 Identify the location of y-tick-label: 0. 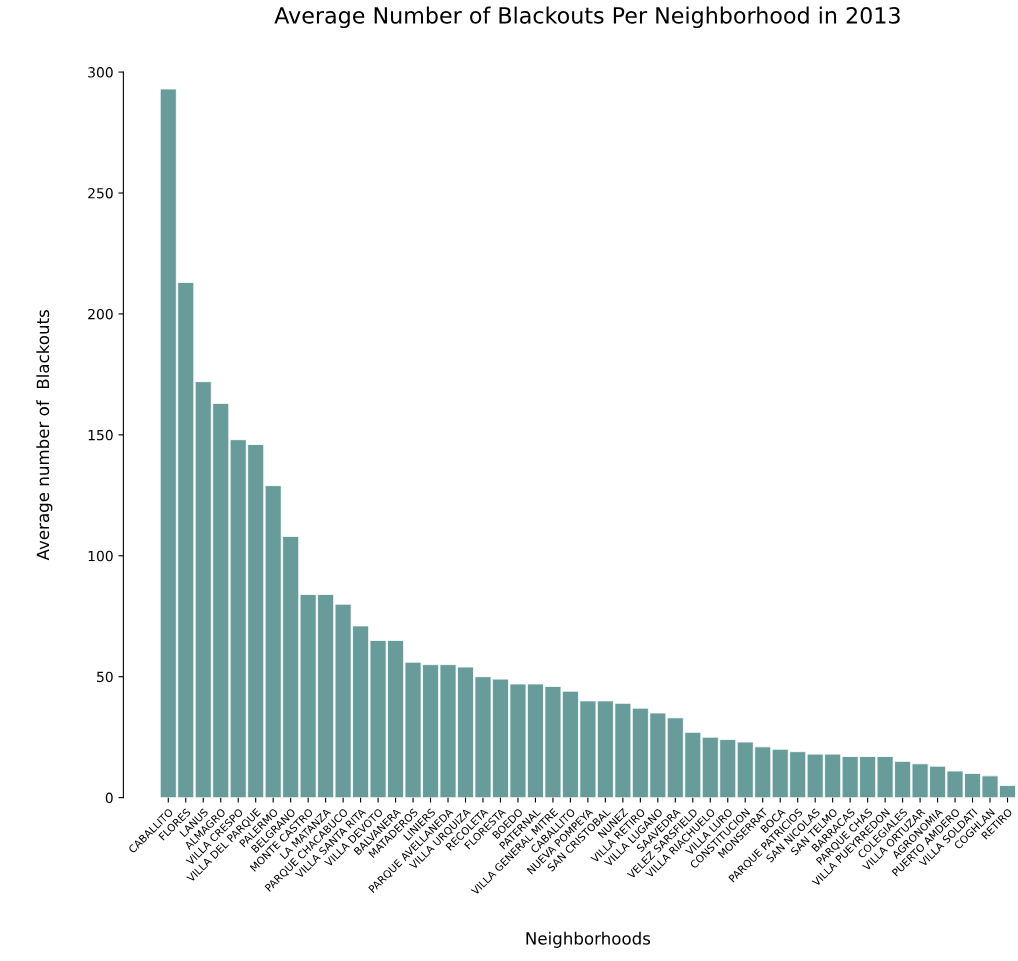
(109, 798).